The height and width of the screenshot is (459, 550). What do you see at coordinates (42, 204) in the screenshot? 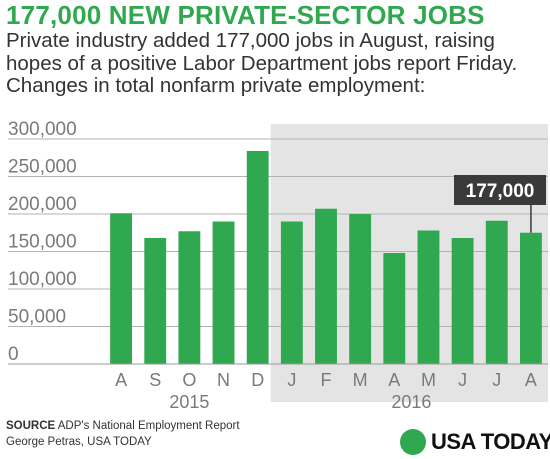
I see `y-tick-label: 200,000` at bounding box center [42, 204].